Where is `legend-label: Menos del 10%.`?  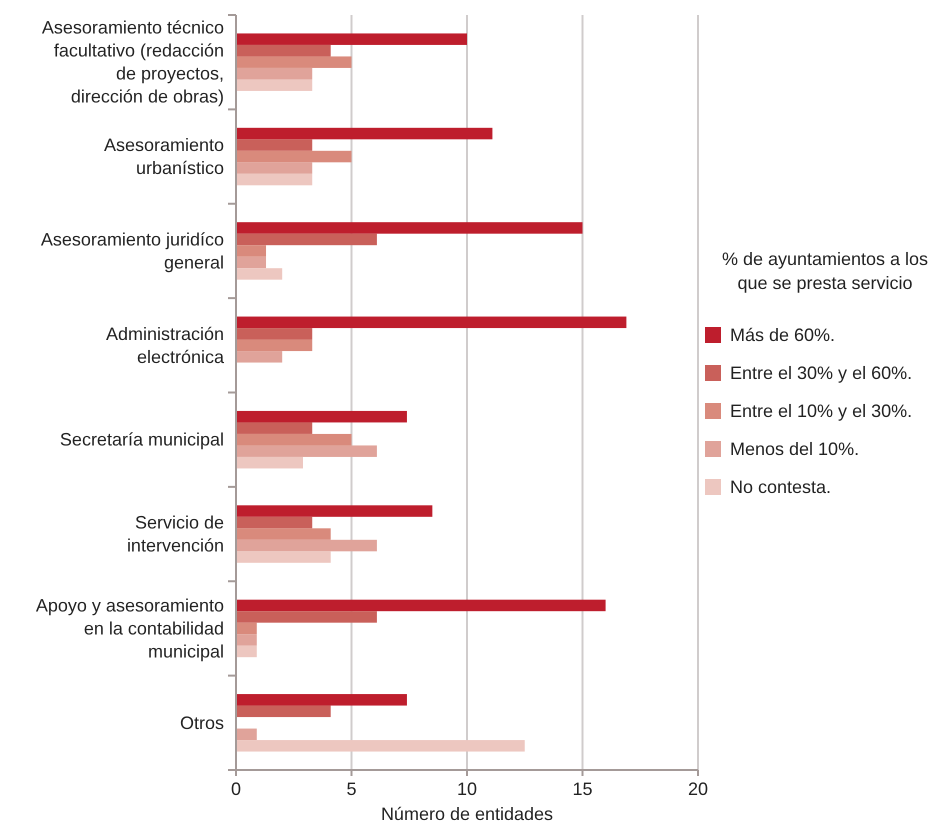
legend-label: Menos del 10%. is located at coordinates (795, 449).